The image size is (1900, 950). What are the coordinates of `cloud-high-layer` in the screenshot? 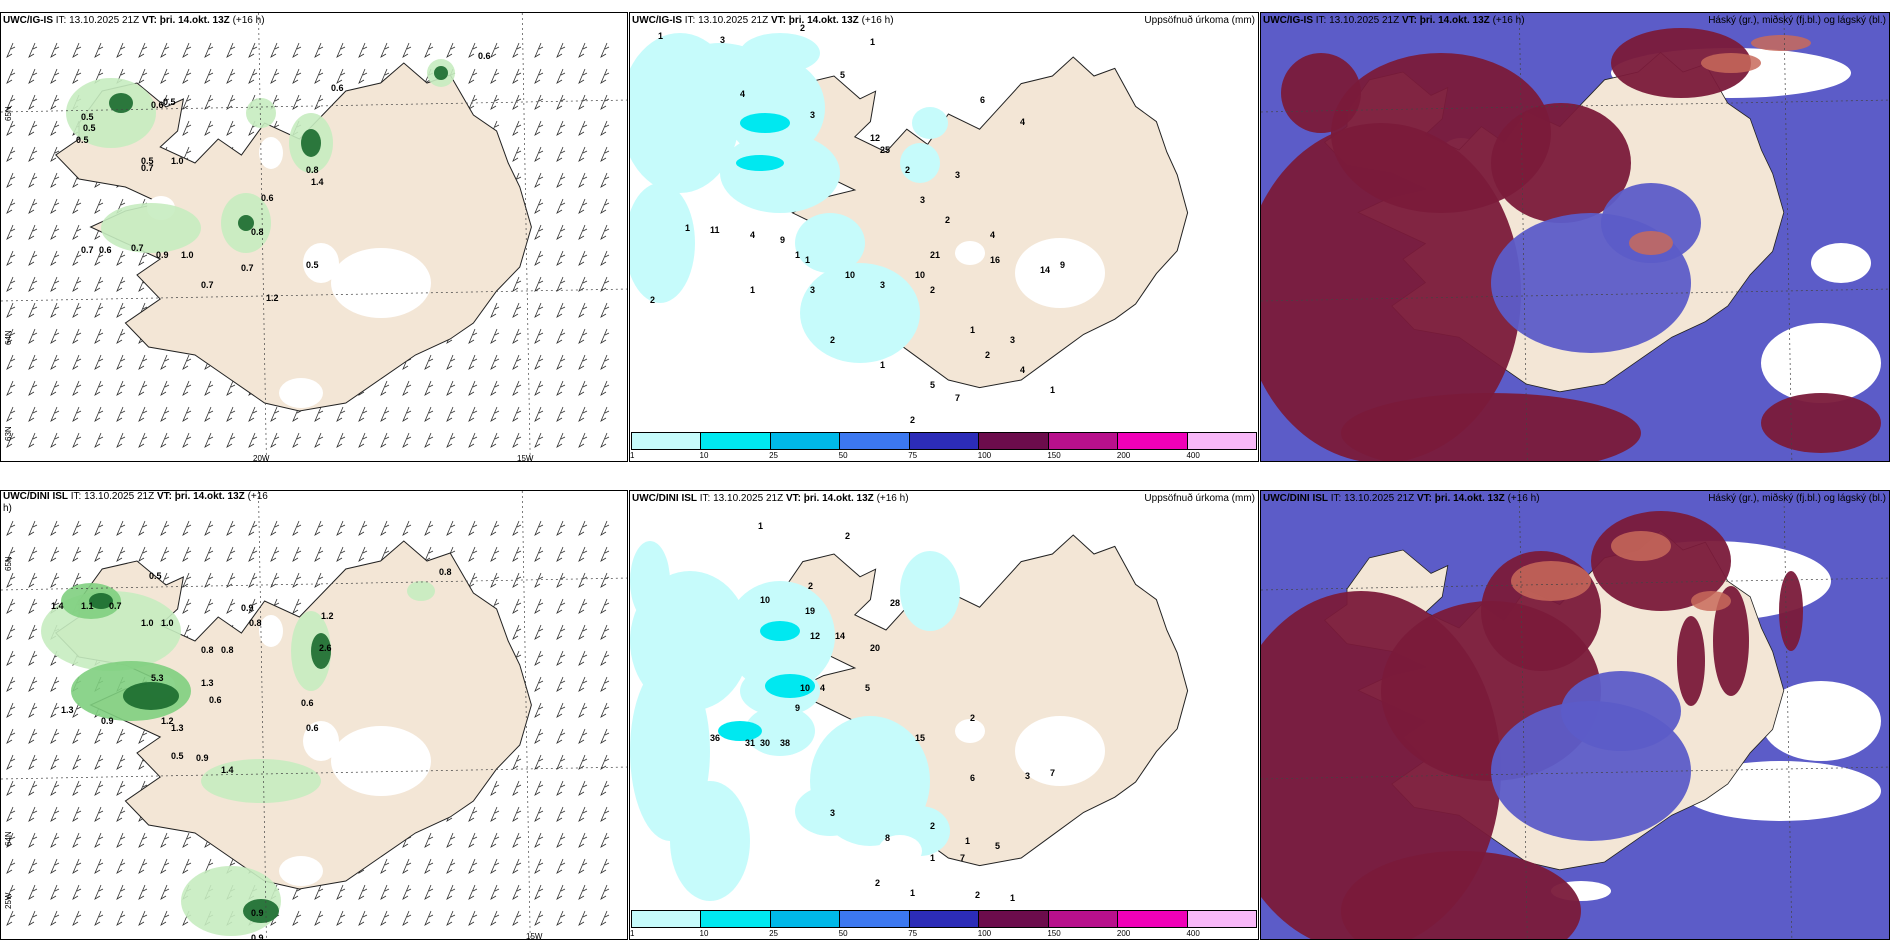 It's located at (1461, 895).